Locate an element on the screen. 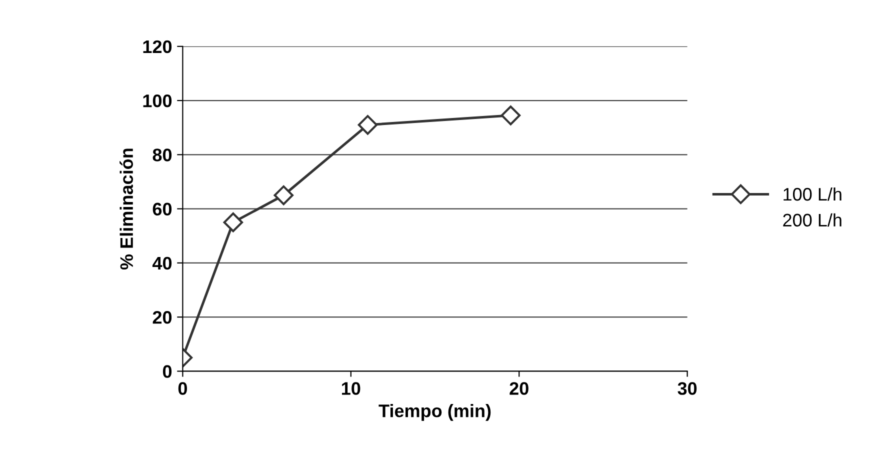 This screenshot has height=464, width=870. y-tick-label: 80 is located at coordinates (162, 155).